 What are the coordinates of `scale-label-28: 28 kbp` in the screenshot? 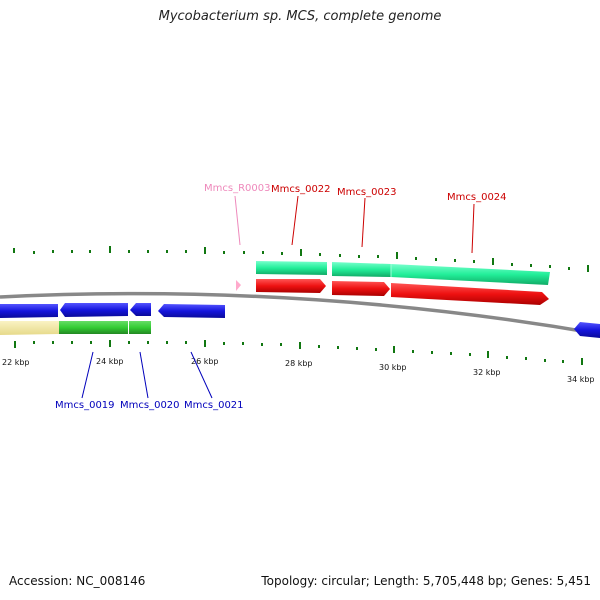 It's located at (299, 363).